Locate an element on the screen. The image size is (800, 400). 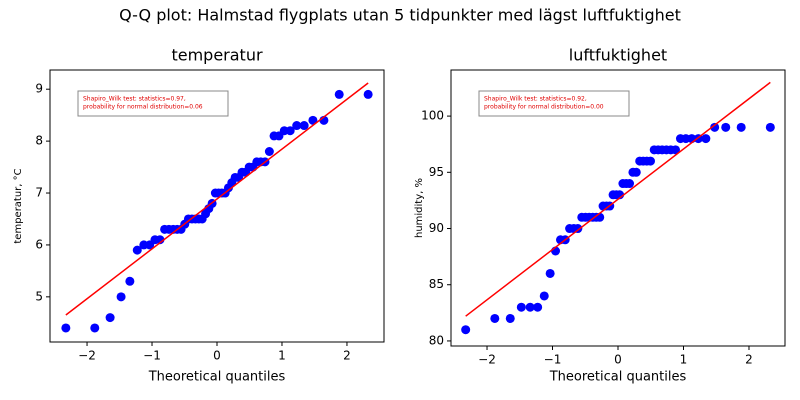
annotation-text: Shapiro_Wilk test: statistics=0.97, is located at coordinates (134, 99).